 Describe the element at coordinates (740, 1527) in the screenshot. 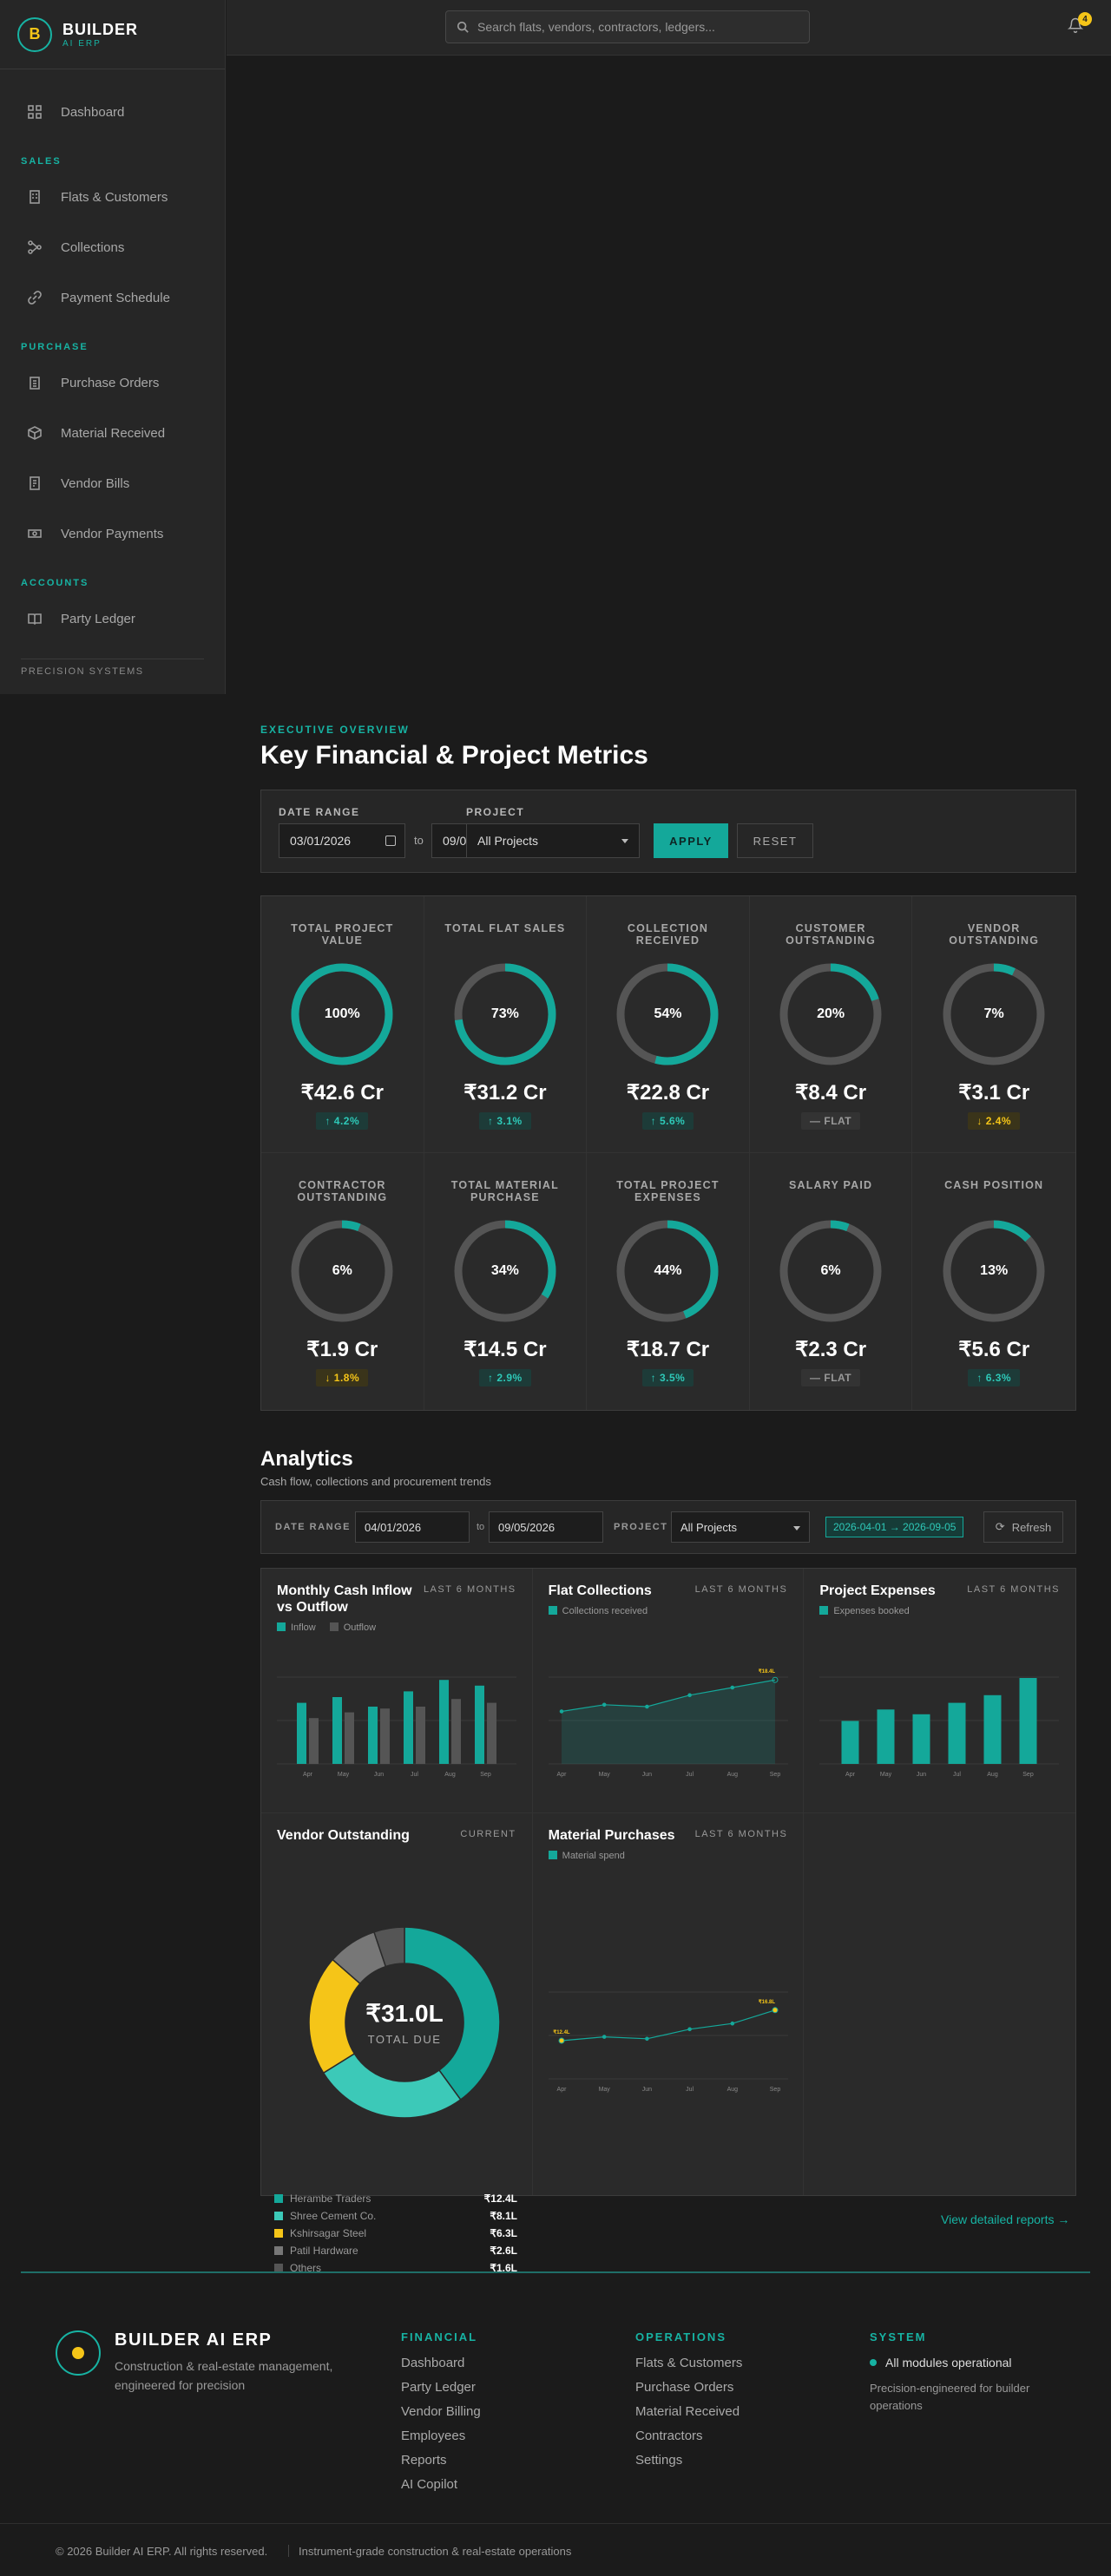

I see `analytics-project-select: All Projects` at that location.